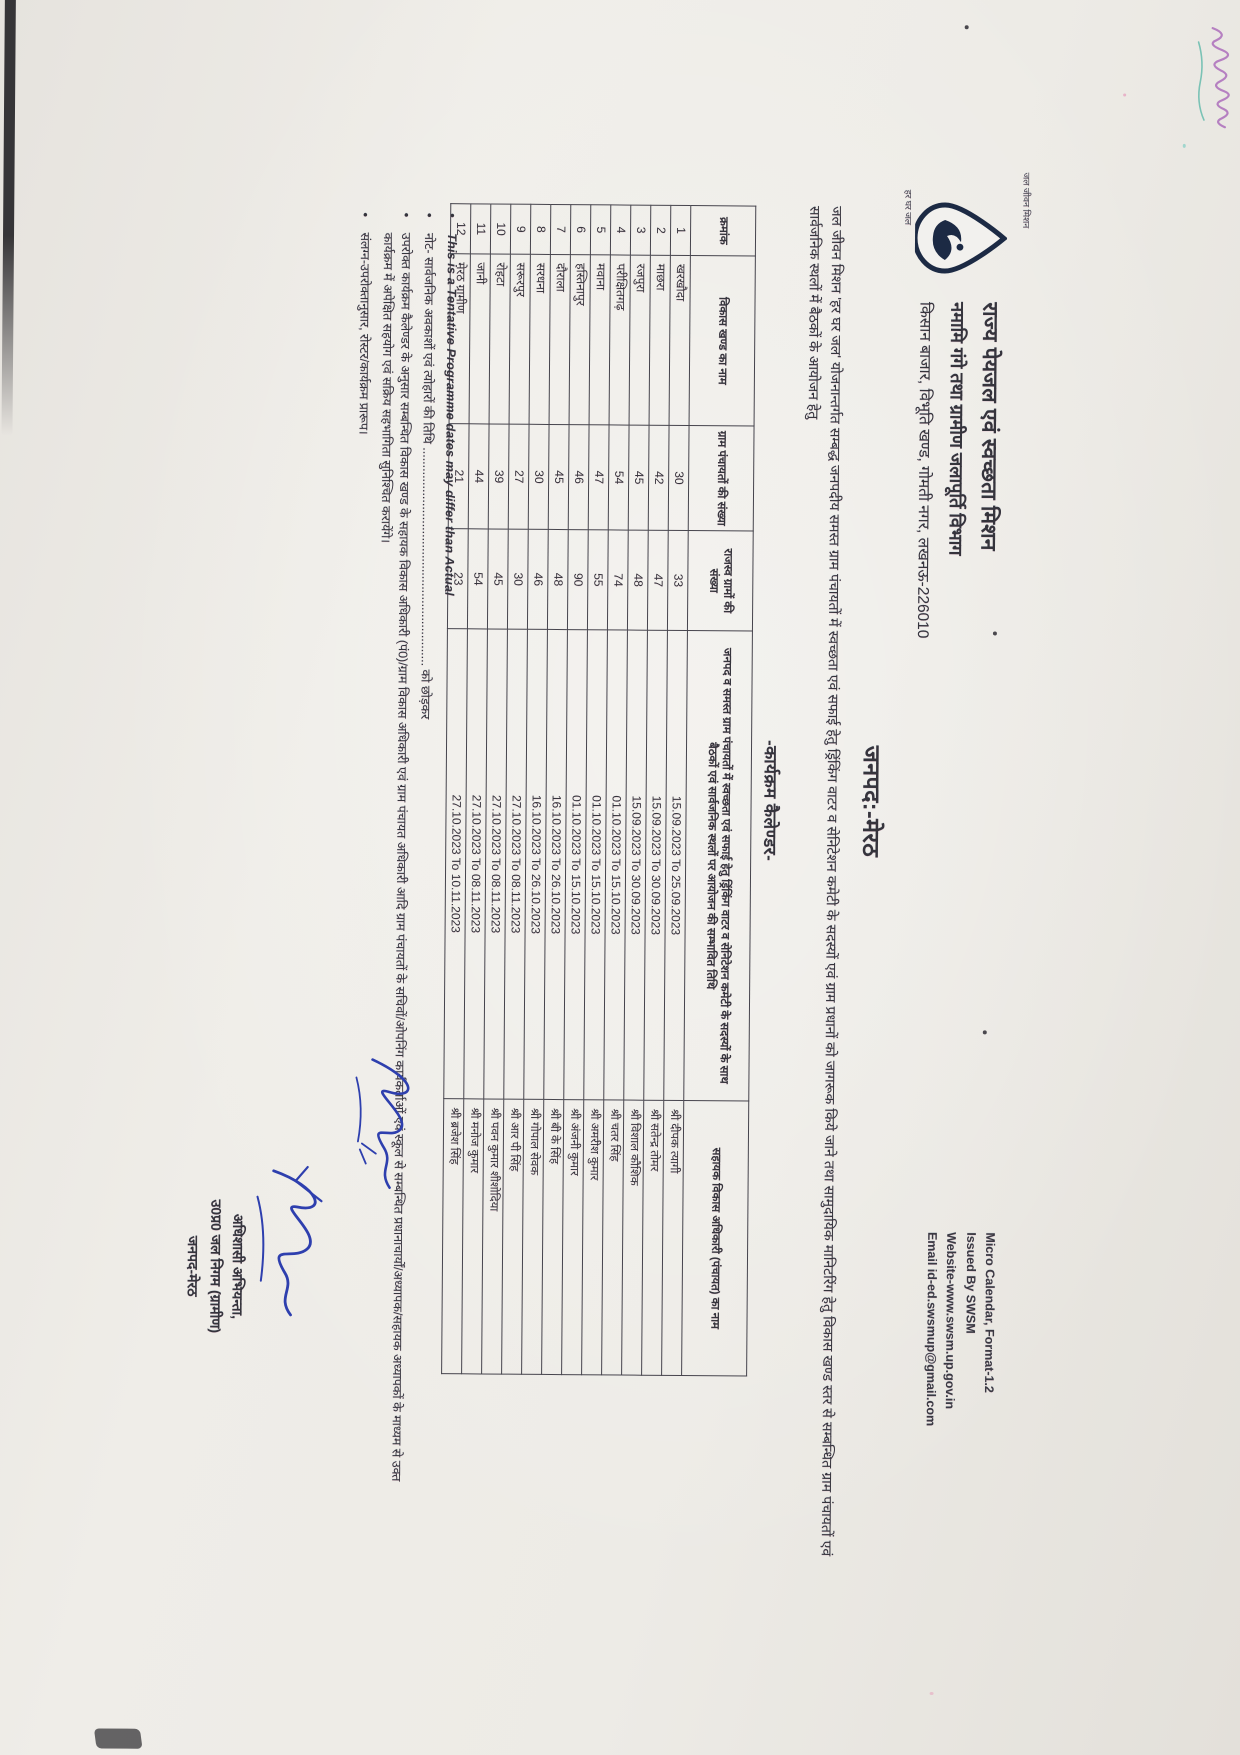 Image resolution: width=1240 pixels, height=1755 pixels. What do you see at coordinates (540, 339) in the screenshot?
I see `cell-block: सरधना` at bounding box center [540, 339].